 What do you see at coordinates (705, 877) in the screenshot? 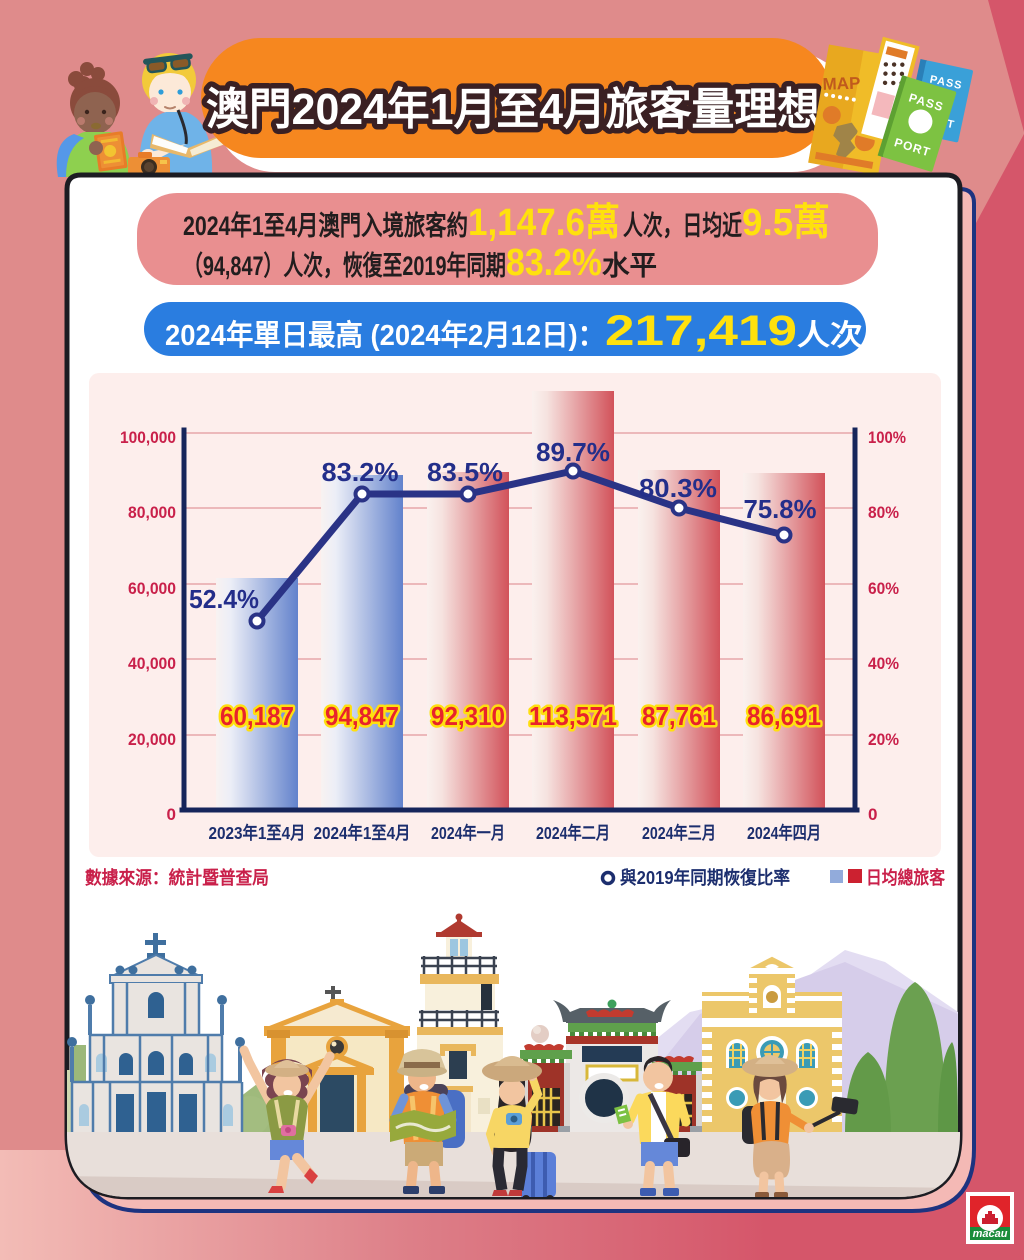
I see `svg-text: 與2019年同期恢復比率` at bounding box center [705, 877].